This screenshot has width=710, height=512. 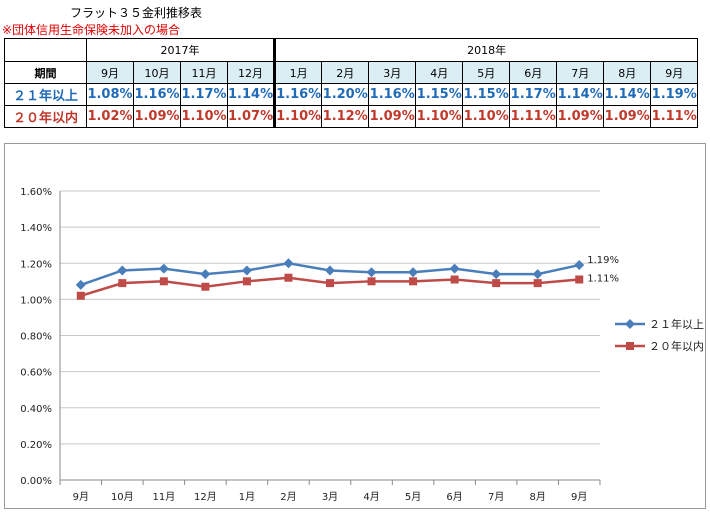 I want to click on data-label: 1.11%, so click(x=603, y=279).